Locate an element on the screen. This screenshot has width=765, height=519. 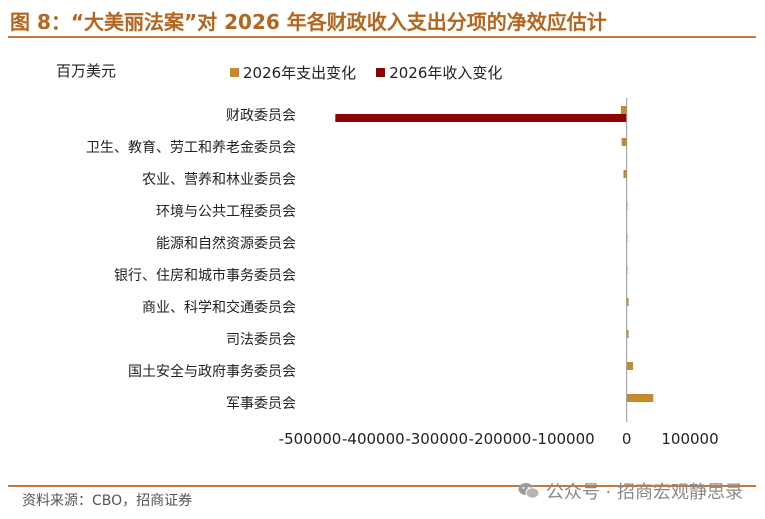
x-tick-label: -500000 is located at coordinates (310, 439).